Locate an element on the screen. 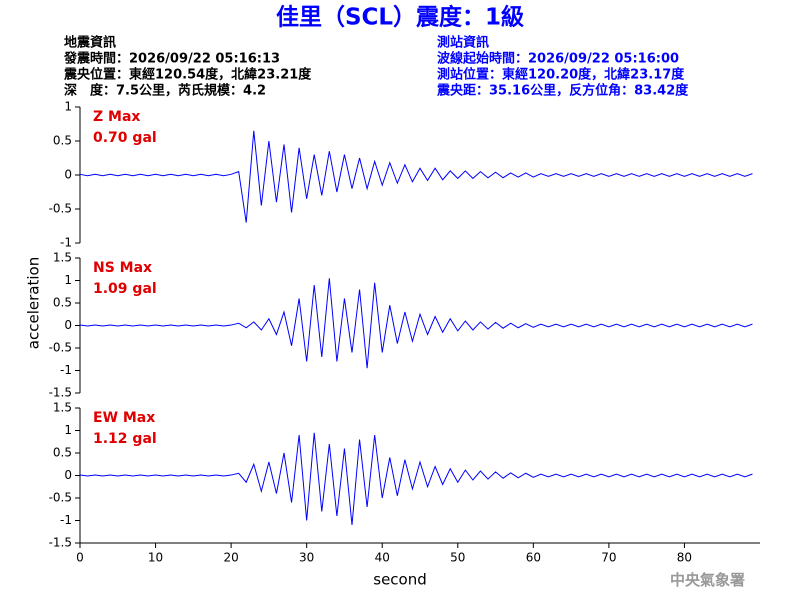 This screenshot has height=600, width=800. x-tick-label: 70 is located at coordinates (608, 558).